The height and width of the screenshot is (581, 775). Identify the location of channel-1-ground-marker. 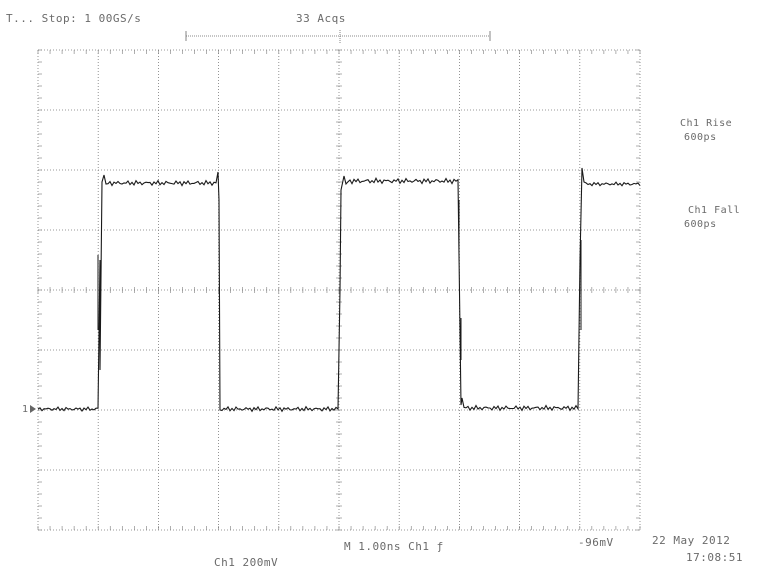
(33, 409).